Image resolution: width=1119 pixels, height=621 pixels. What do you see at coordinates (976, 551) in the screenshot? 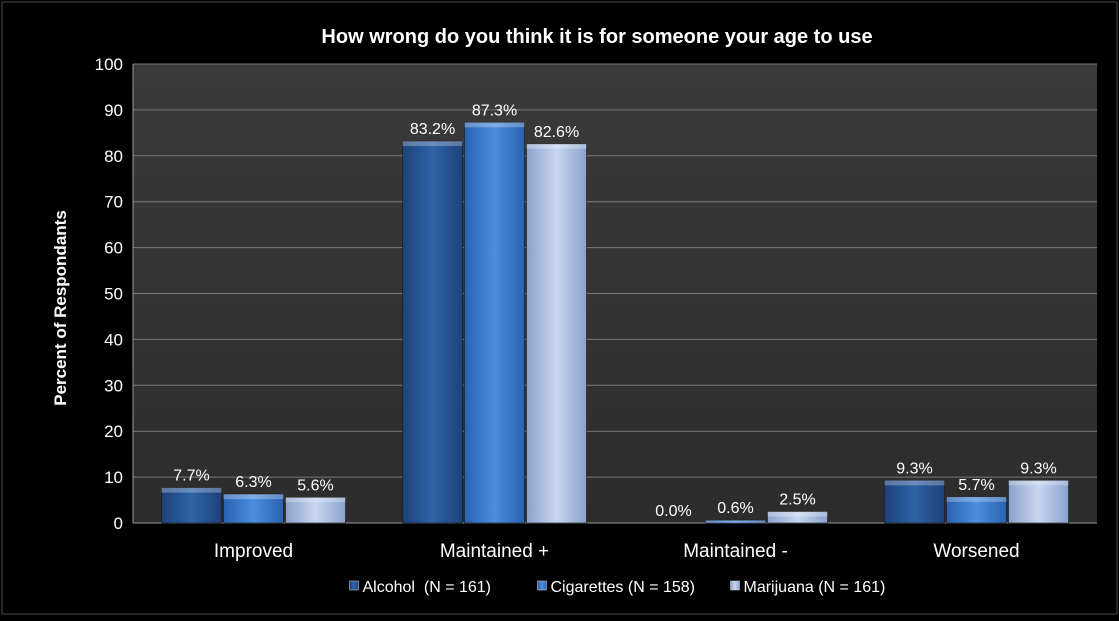
I see `x-tick-label: Worsened` at bounding box center [976, 551].